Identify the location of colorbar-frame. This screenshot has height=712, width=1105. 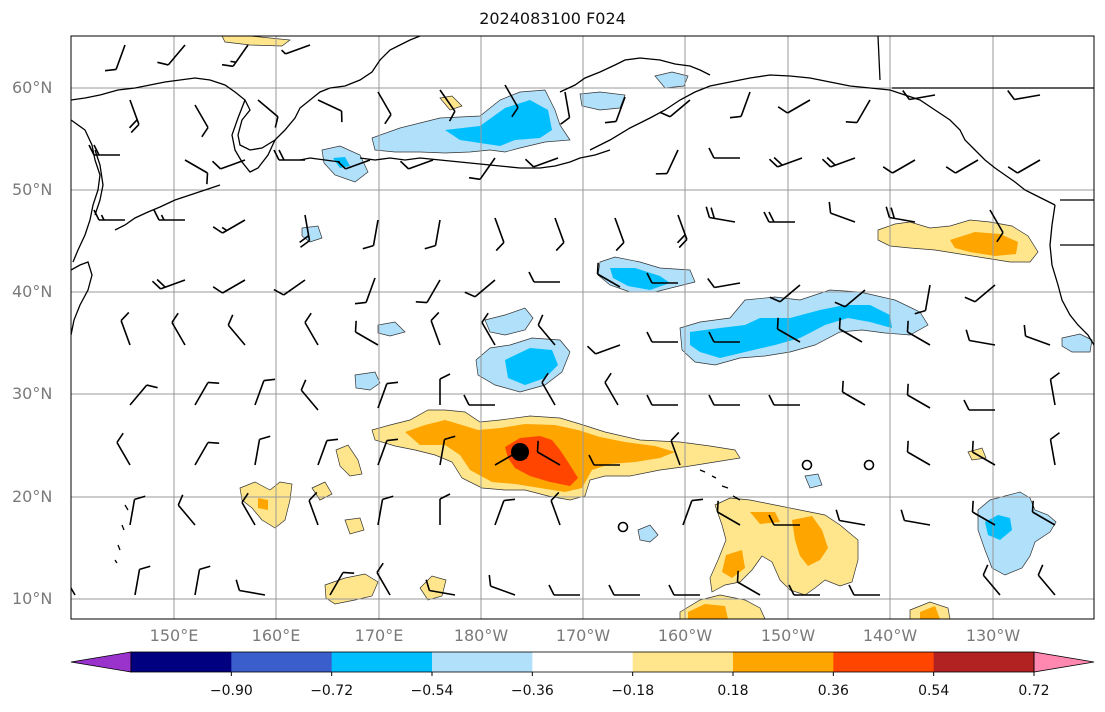
(582, 662).